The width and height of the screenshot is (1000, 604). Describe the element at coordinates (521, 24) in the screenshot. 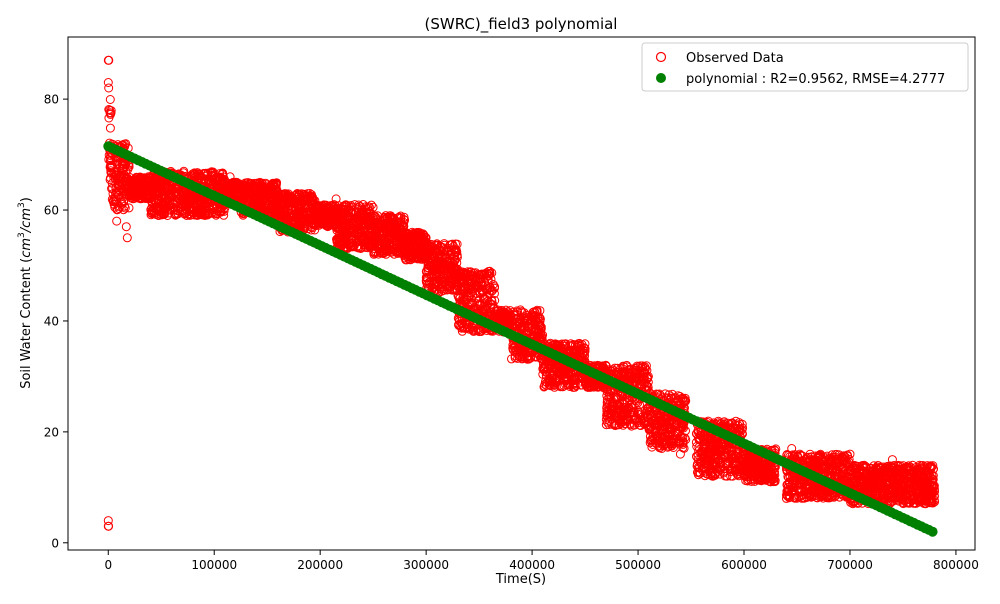

I see `chart-title: (SWRC)_field3 polynomial` at that location.